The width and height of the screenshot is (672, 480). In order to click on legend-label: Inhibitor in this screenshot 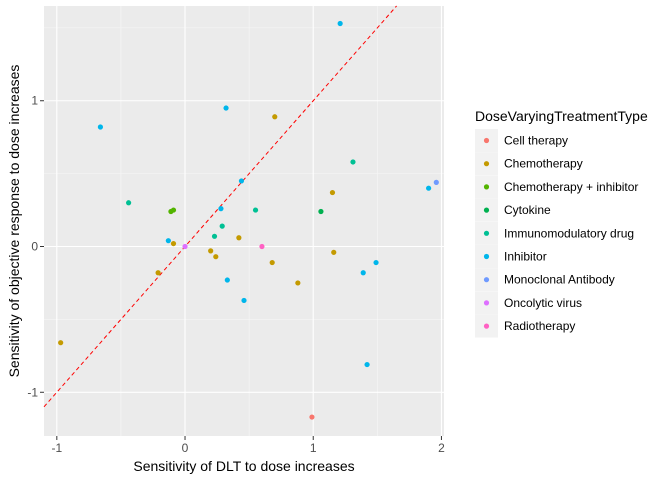, I will do `click(525, 257)`.